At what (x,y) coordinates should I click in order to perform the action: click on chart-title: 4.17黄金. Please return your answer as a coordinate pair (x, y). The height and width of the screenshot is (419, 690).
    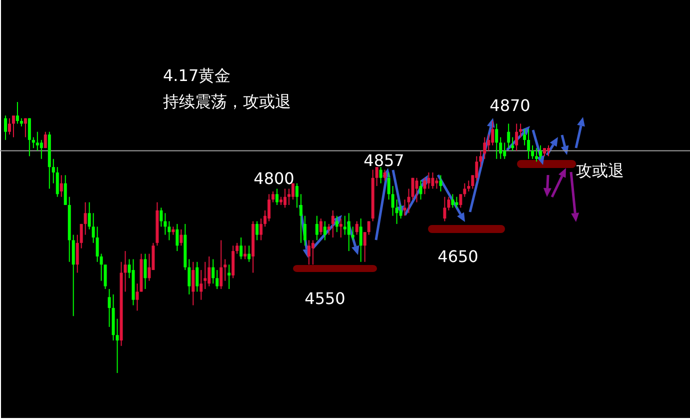
    Looking at the image, I should click on (197, 75).